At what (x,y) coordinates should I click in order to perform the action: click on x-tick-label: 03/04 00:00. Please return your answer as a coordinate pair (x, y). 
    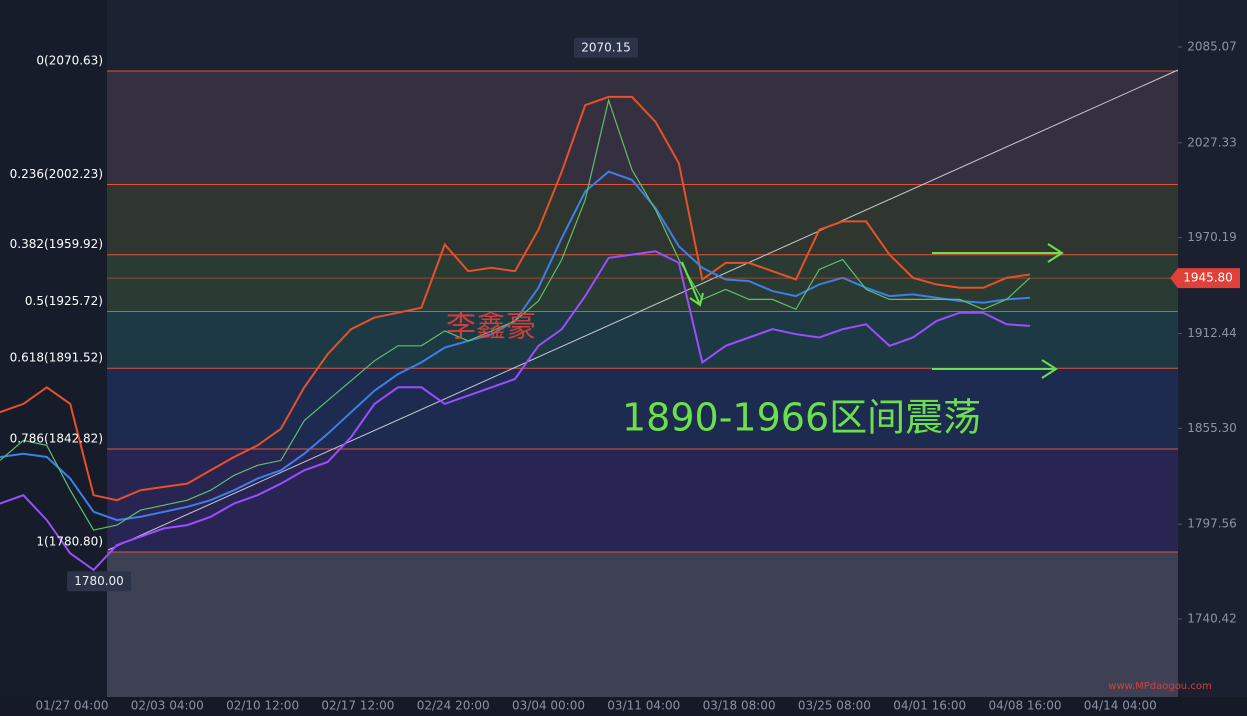
    Looking at the image, I should click on (548, 706).